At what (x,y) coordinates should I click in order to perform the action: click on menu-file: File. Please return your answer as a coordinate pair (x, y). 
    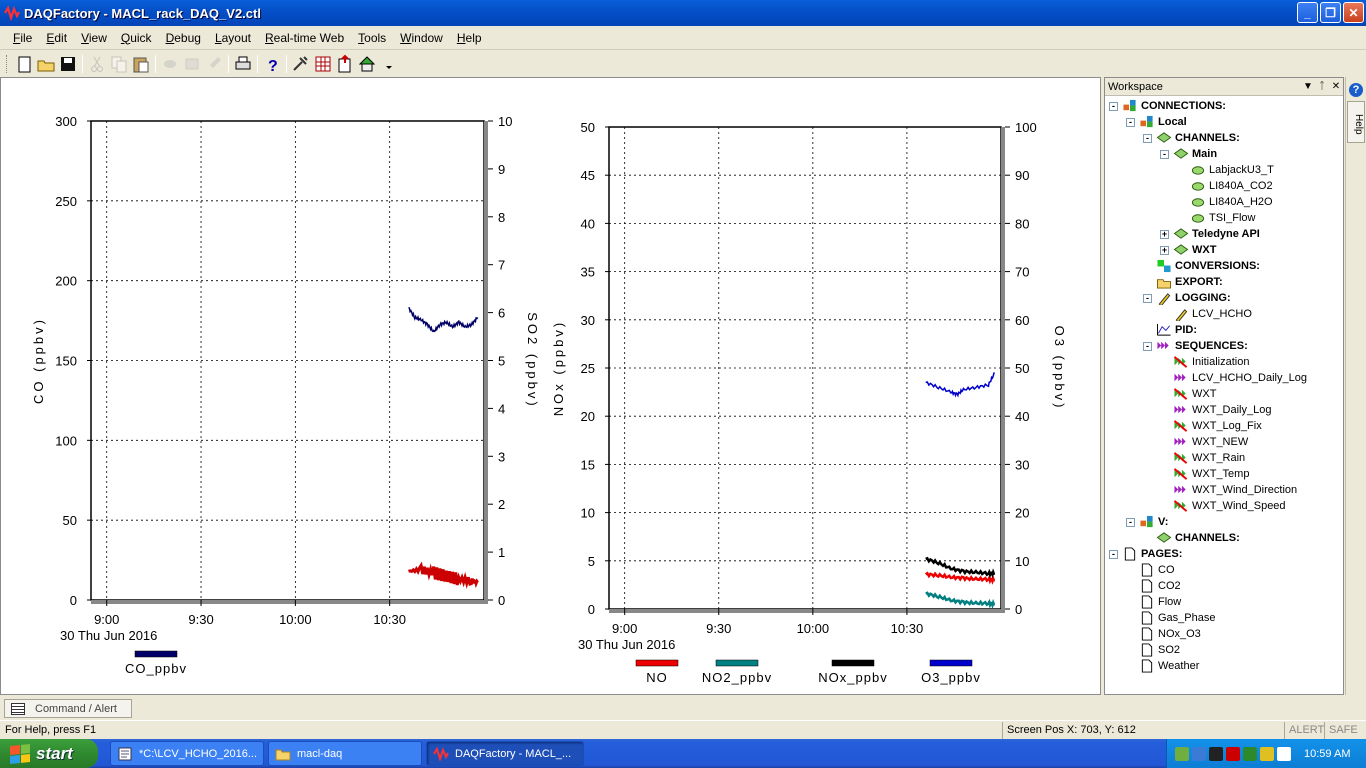
    Looking at the image, I should click on (23, 37).